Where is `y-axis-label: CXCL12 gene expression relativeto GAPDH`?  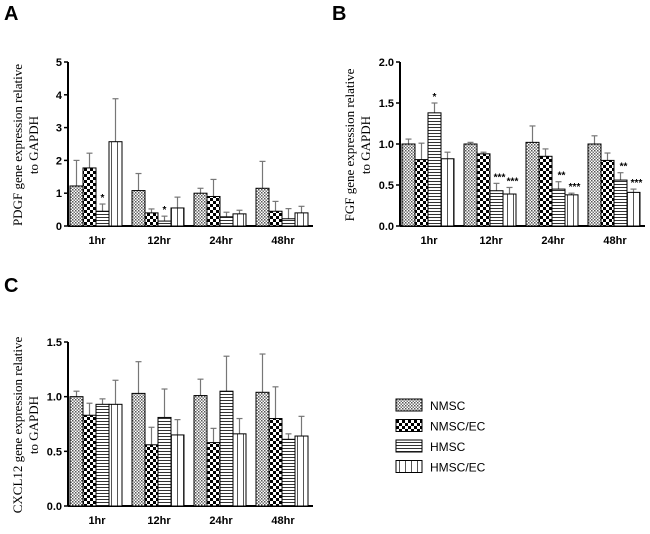
y-axis-label: CXCL12 gene expression relativeto GAPDH is located at coordinates (25, 425).